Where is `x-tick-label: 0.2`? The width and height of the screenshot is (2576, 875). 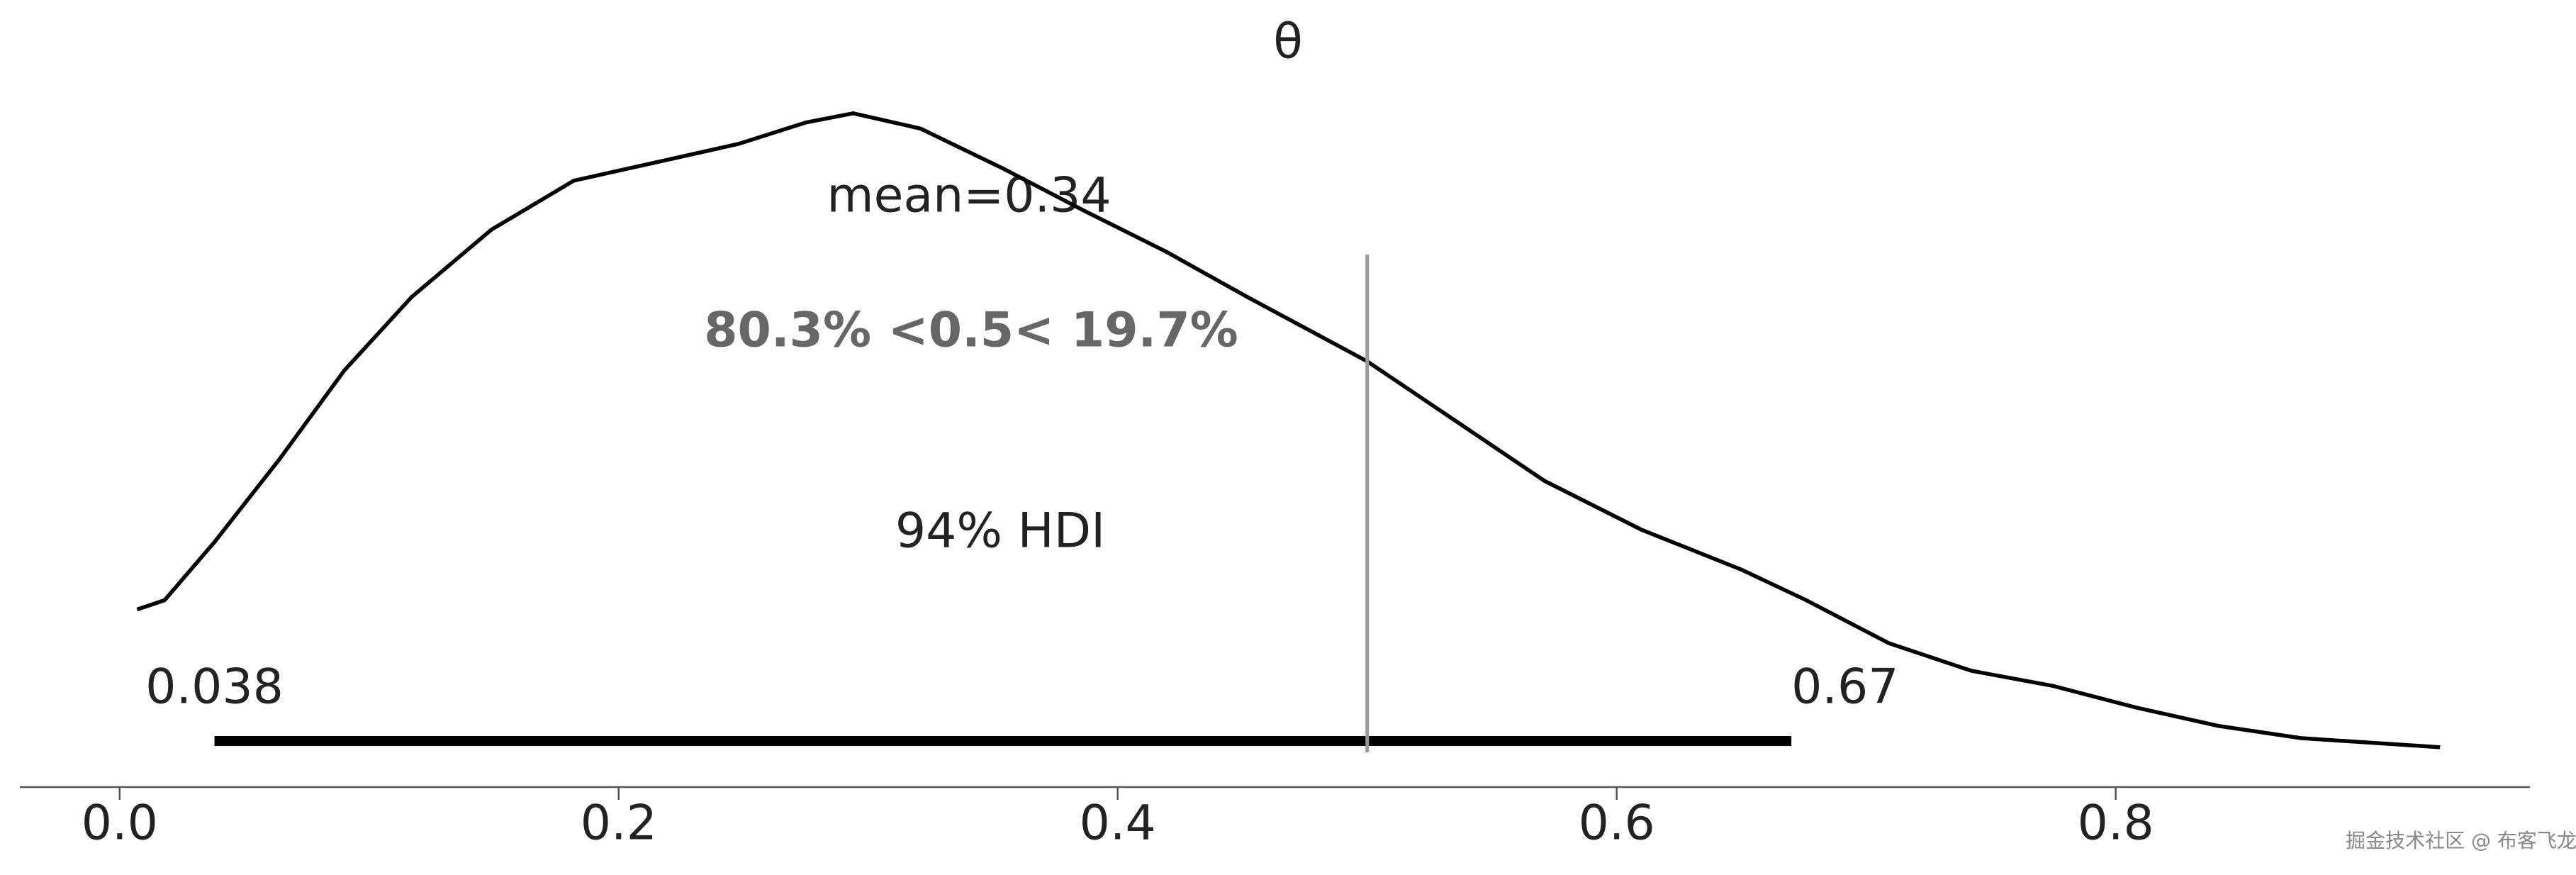 x-tick-label: 0.2 is located at coordinates (619, 824).